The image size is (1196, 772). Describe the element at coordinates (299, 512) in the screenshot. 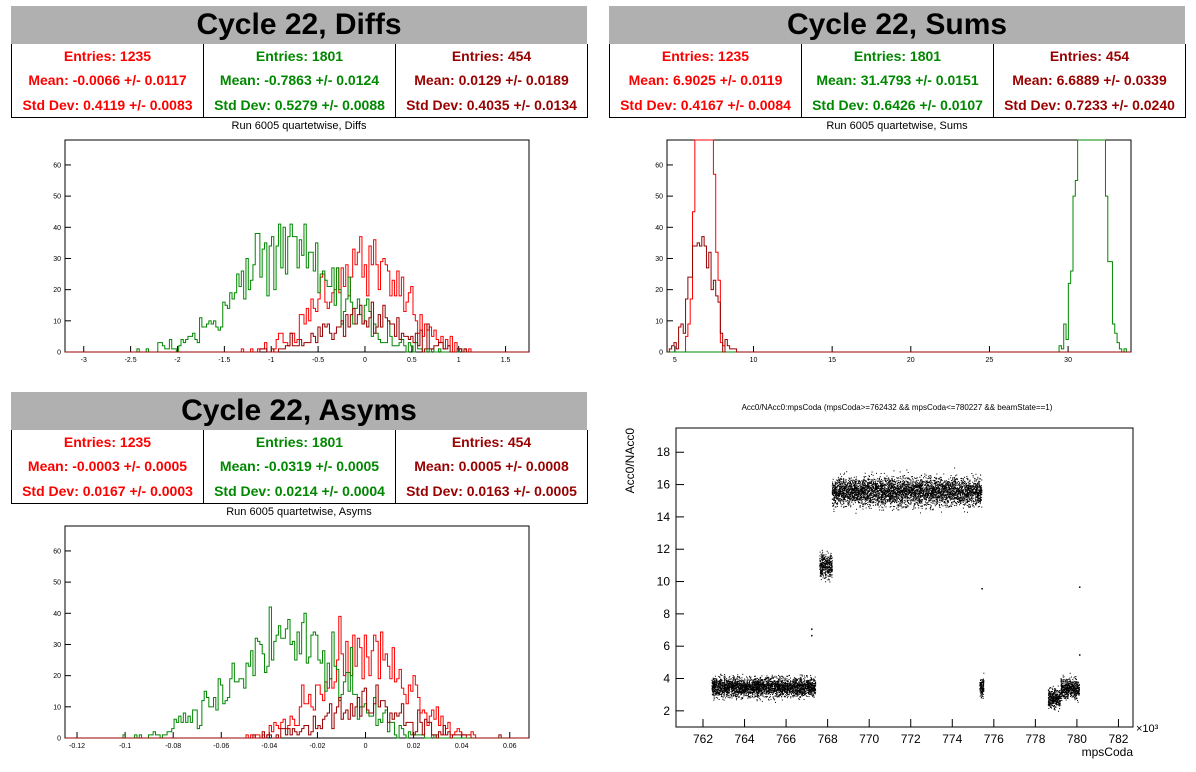

I see `asyms-subtitle: Run 6005 quartetwise, Asyms` at that location.